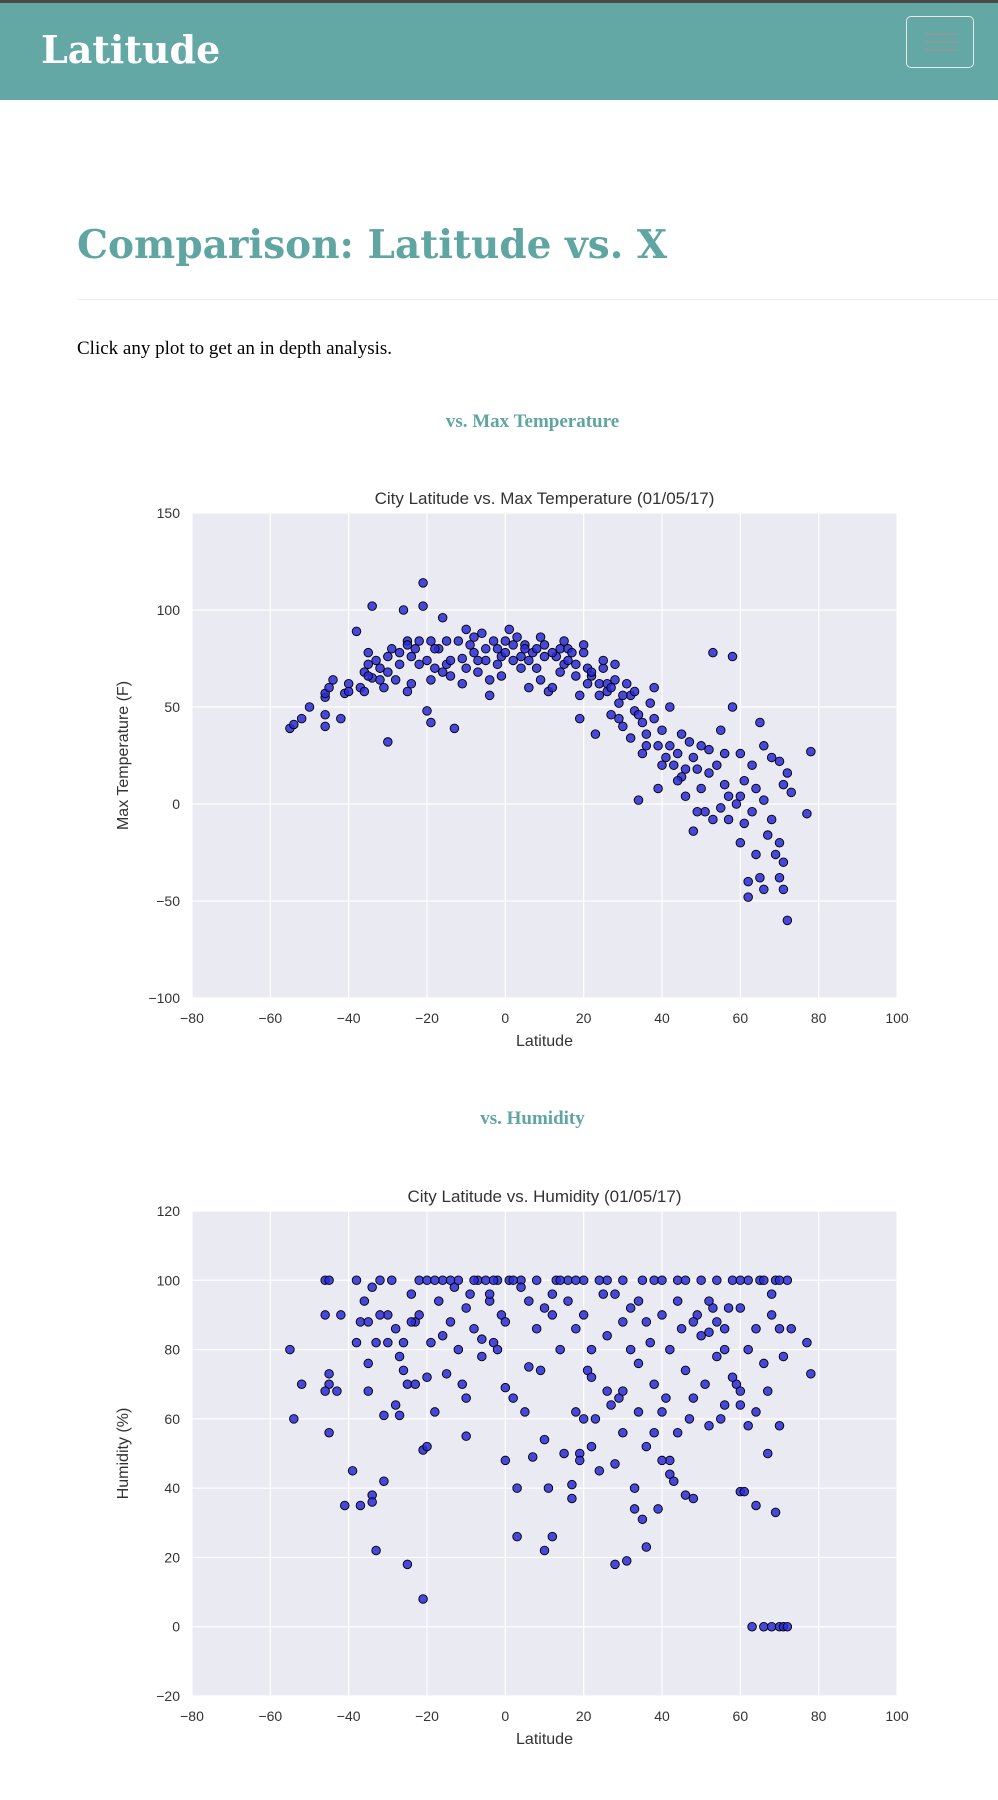  I want to click on chart-title: City Latitude vs. Humidity (01/05/17), so click(544, 1196).